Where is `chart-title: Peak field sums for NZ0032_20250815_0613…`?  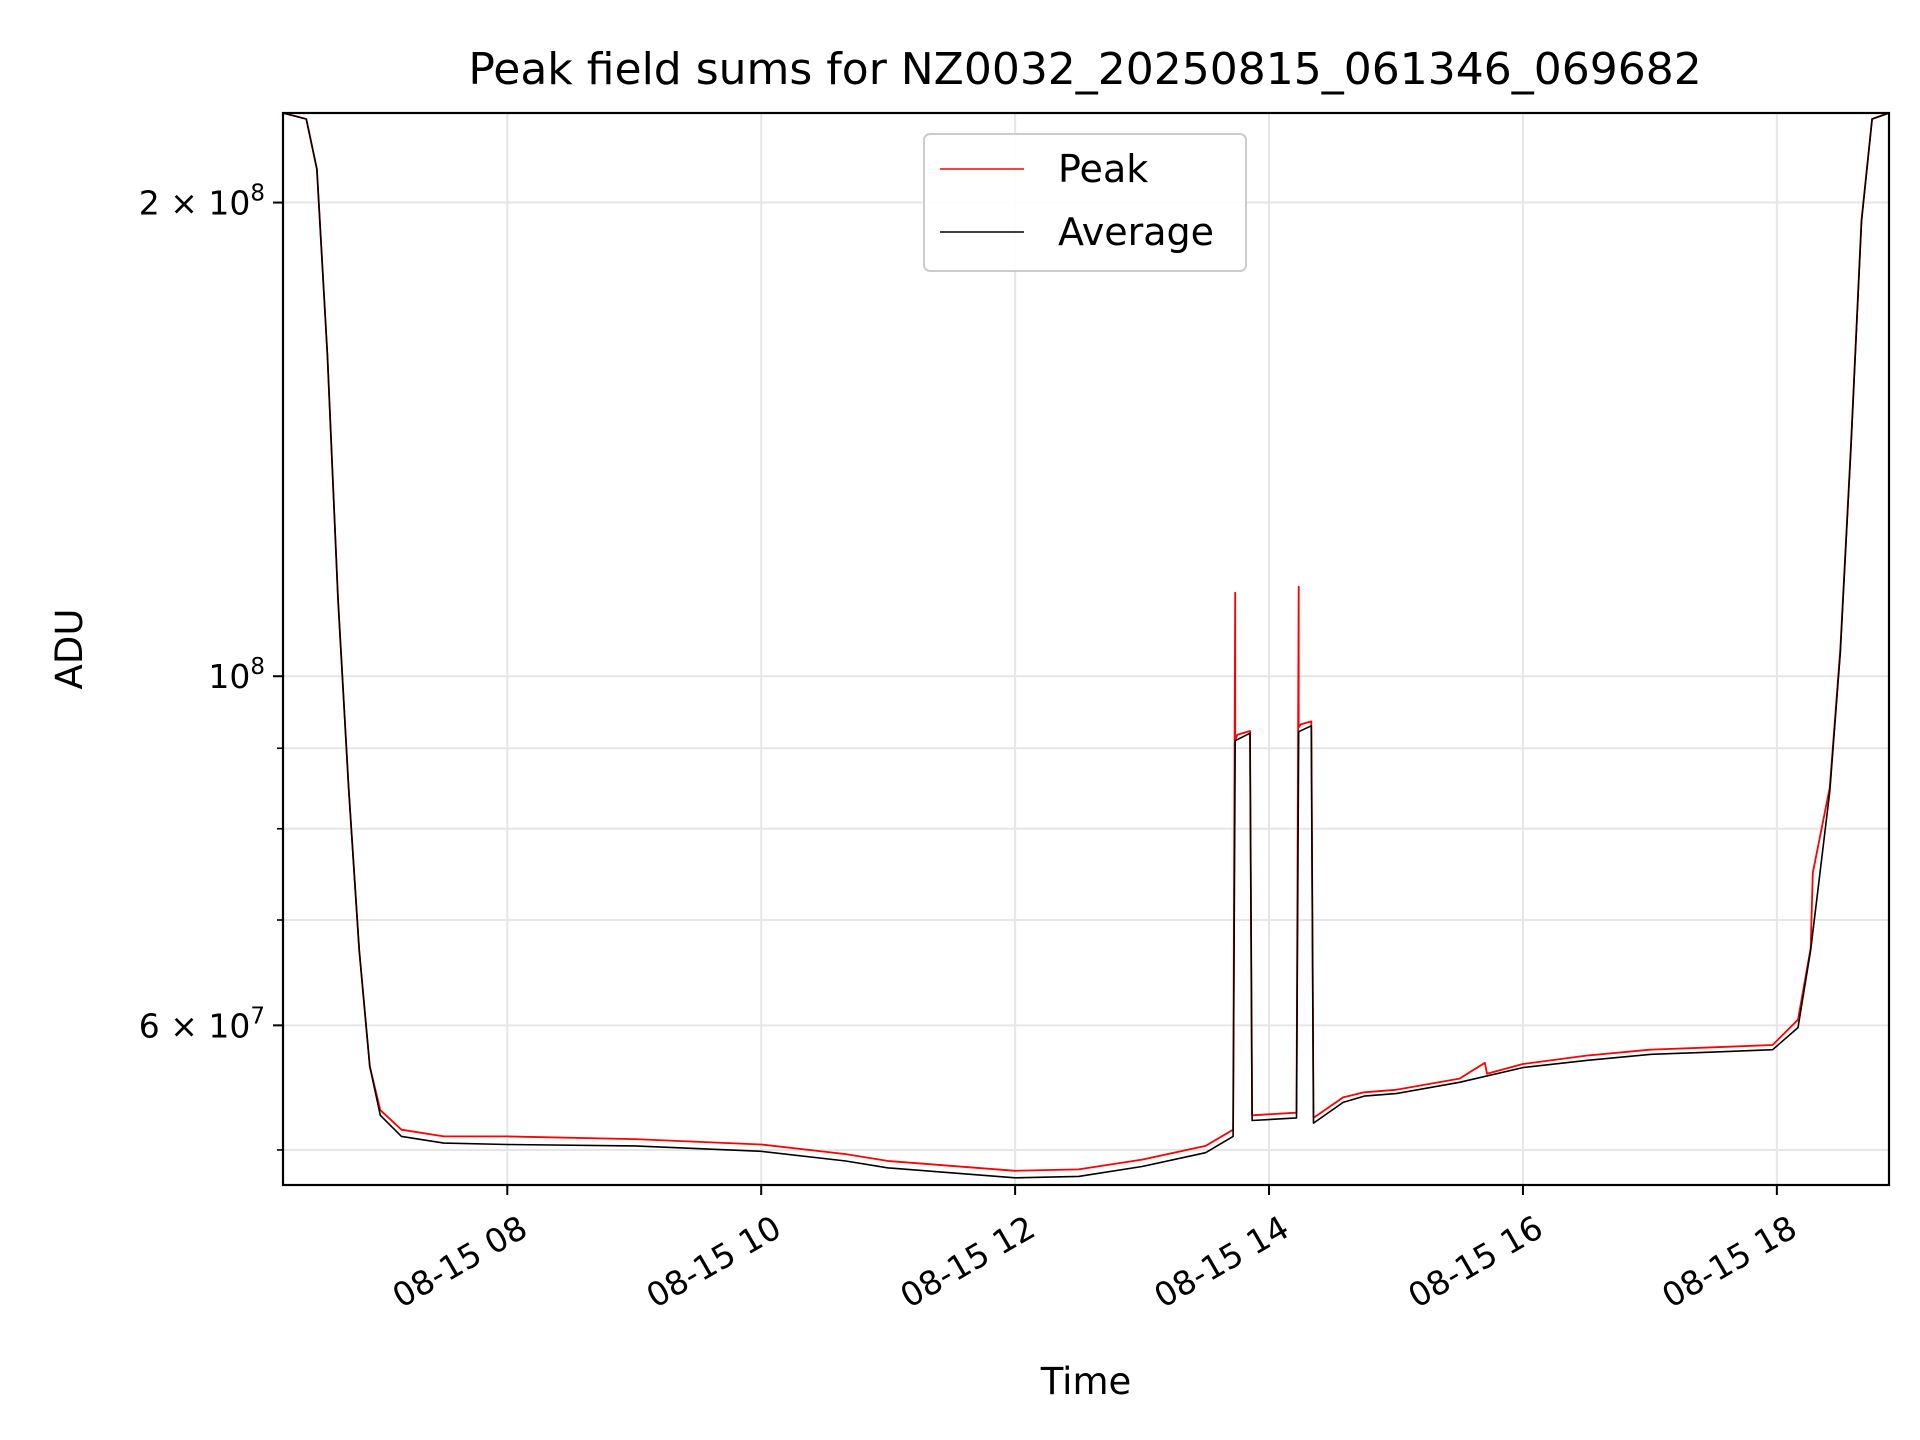
chart-title: Peak field sums for NZ0032_20250815_0613… is located at coordinates (1084, 69).